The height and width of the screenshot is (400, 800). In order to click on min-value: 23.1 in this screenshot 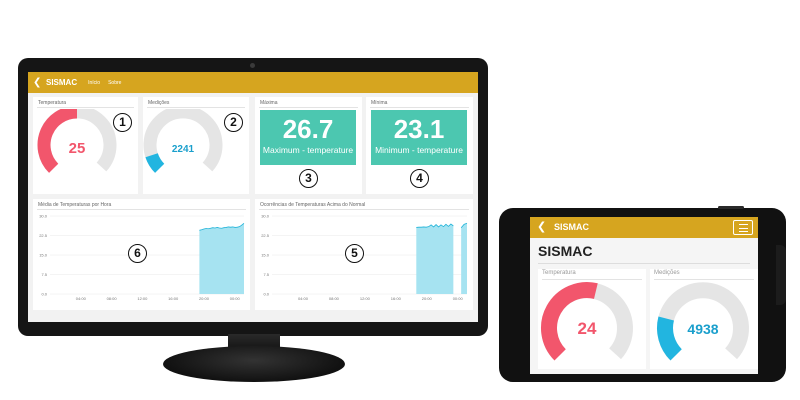, I will do `click(419, 129)`.